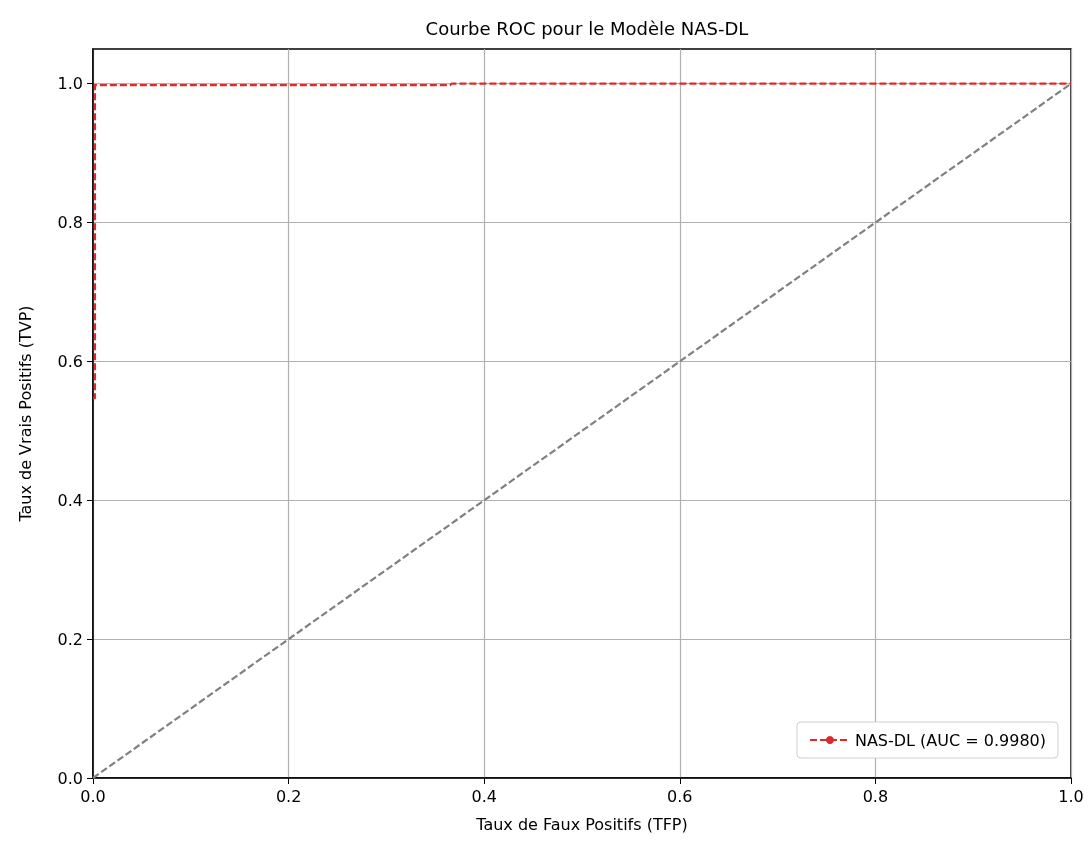 The height and width of the screenshot is (843, 1090). What do you see at coordinates (25, 414) in the screenshot?
I see `y-axis-title: Taux de Vrais Positifs (TVP)` at bounding box center [25, 414].